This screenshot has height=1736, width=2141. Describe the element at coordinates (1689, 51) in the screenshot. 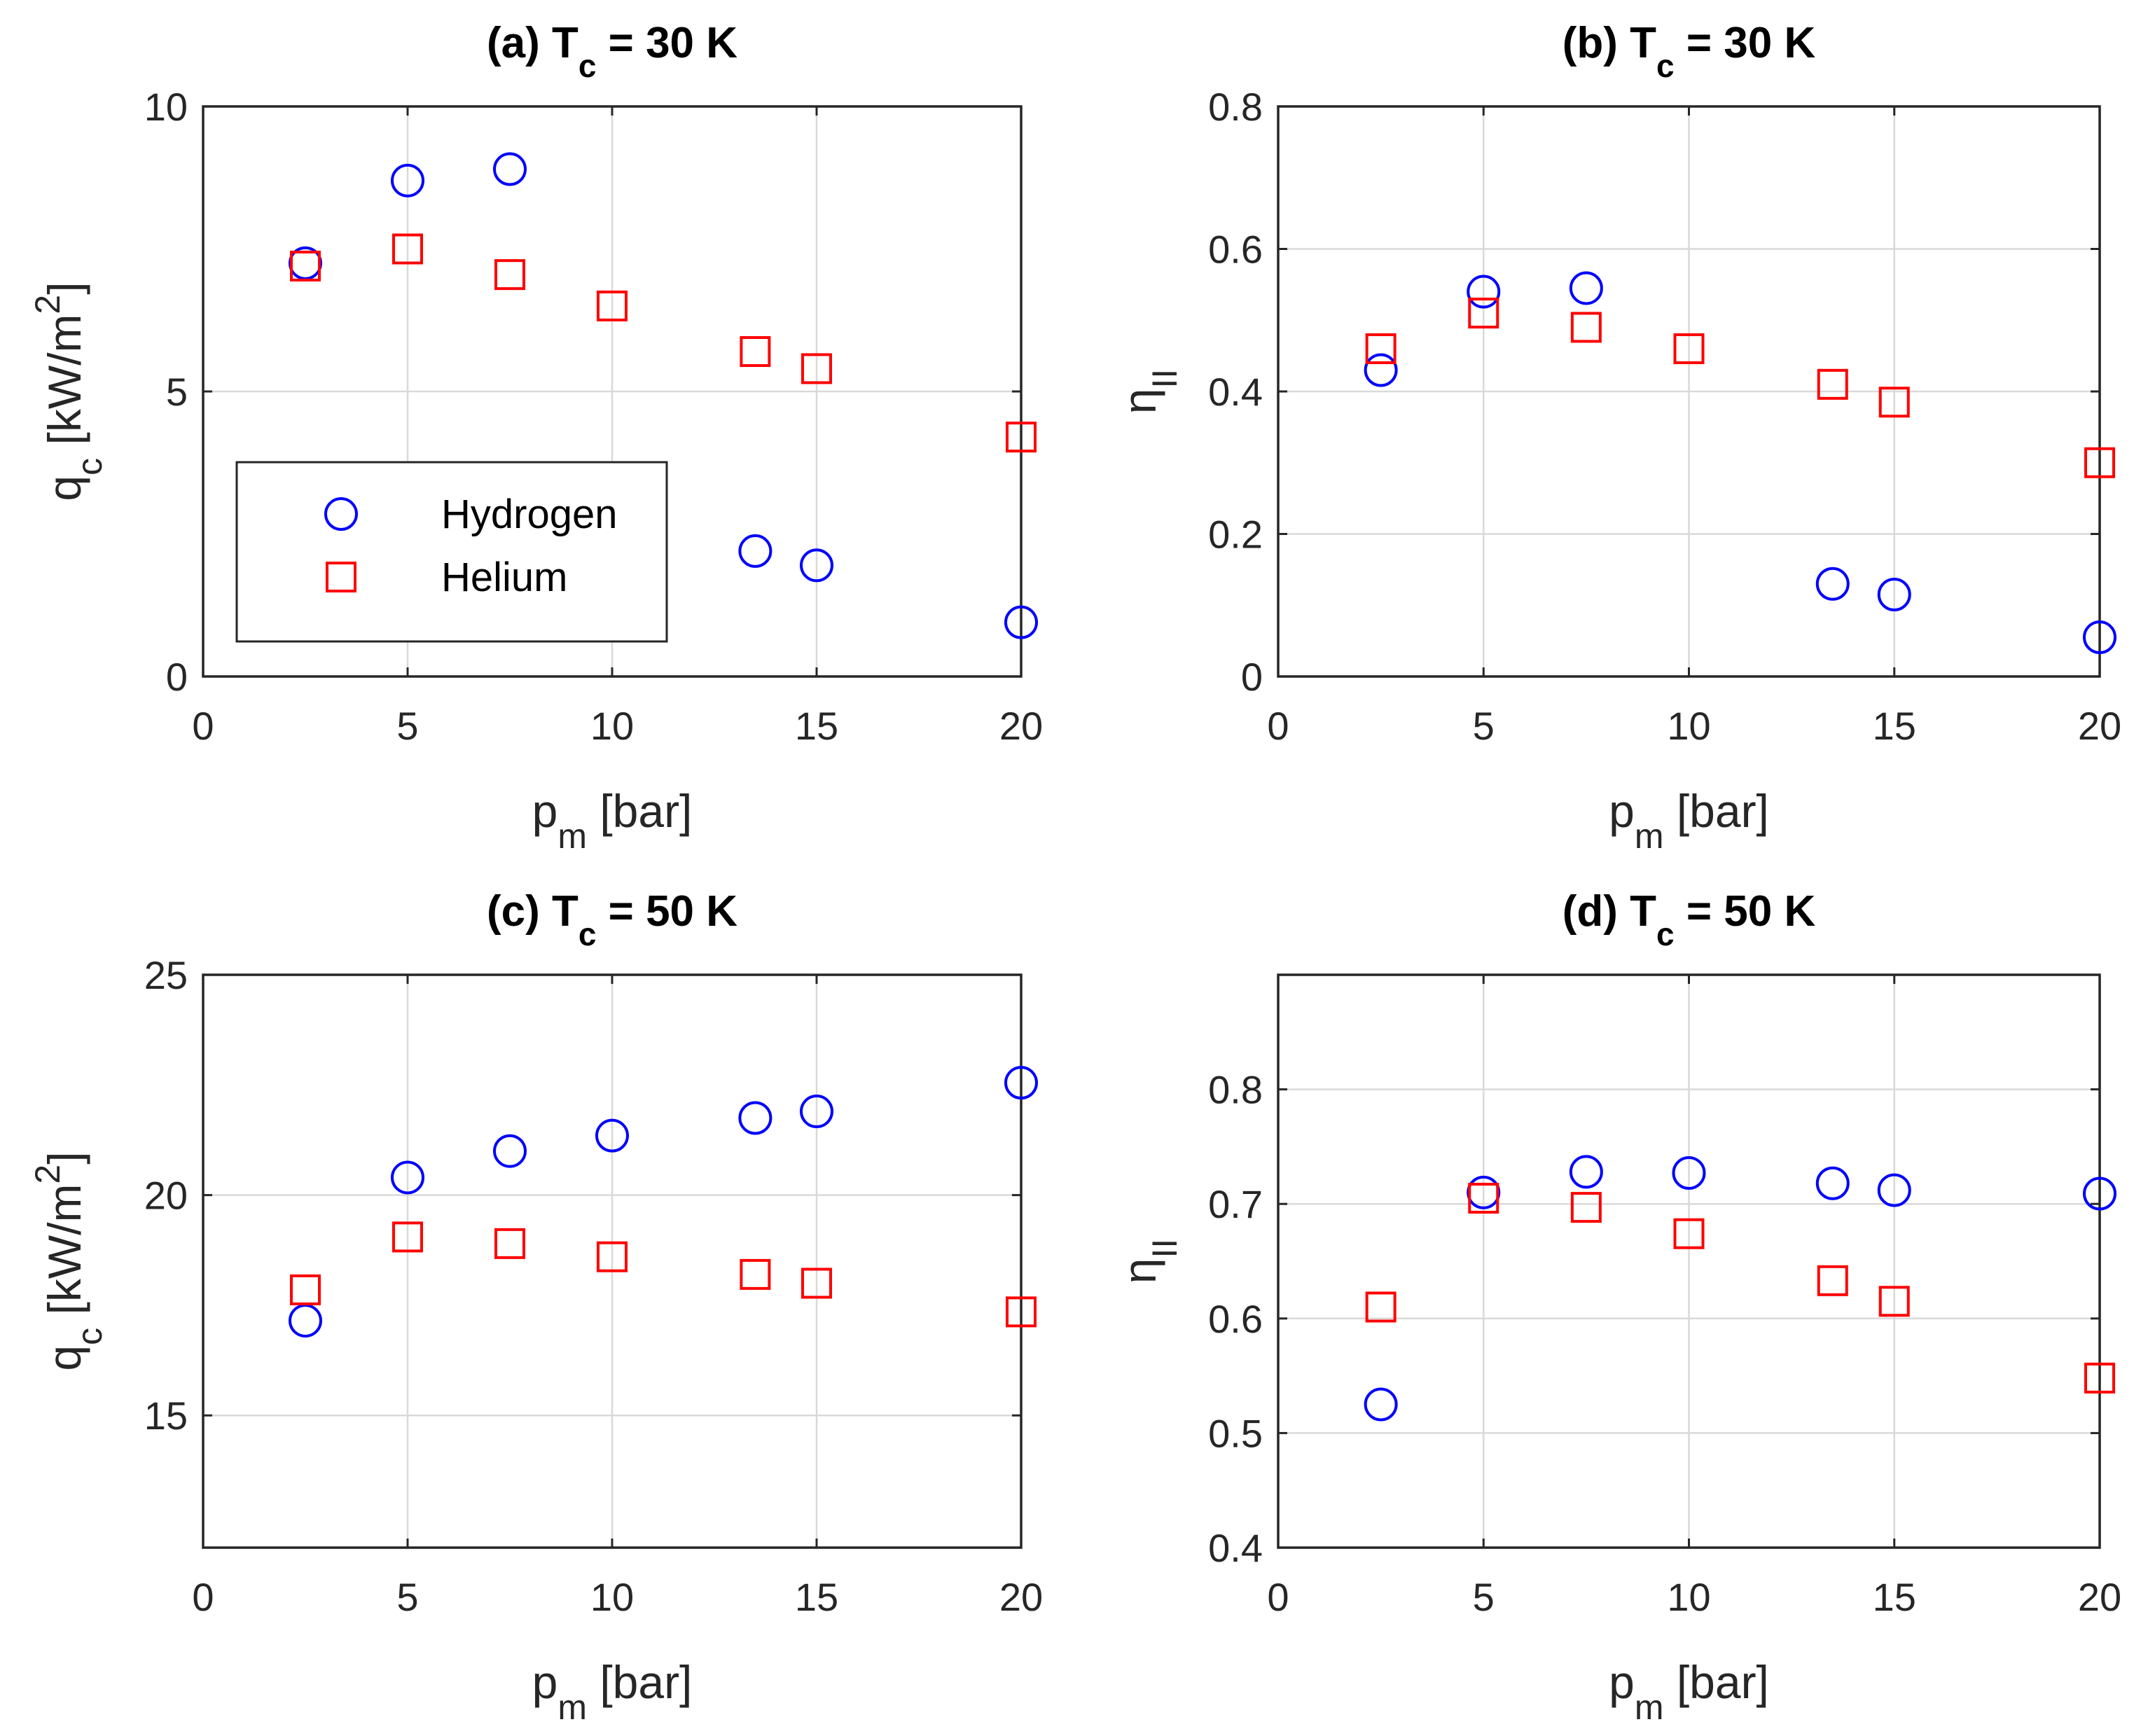

I see `chart-title: (b) Tc = 30 K` at that location.